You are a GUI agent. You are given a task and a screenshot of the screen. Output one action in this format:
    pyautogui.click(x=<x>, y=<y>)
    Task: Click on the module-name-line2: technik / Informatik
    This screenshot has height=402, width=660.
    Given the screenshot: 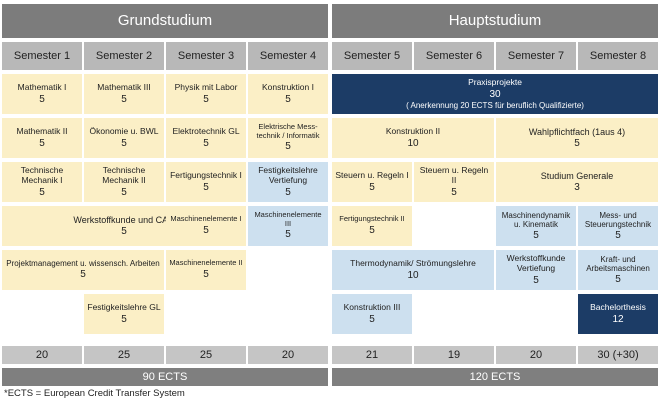 What is the action you would take?
    pyautogui.click(x=288, y=135)
    